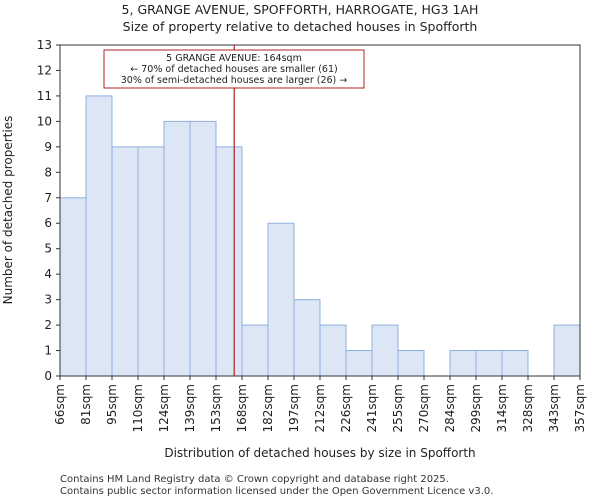  Describe the element at coordinates (48, 172) in the screenshot. I see `y-tick-label: 8` at that location.